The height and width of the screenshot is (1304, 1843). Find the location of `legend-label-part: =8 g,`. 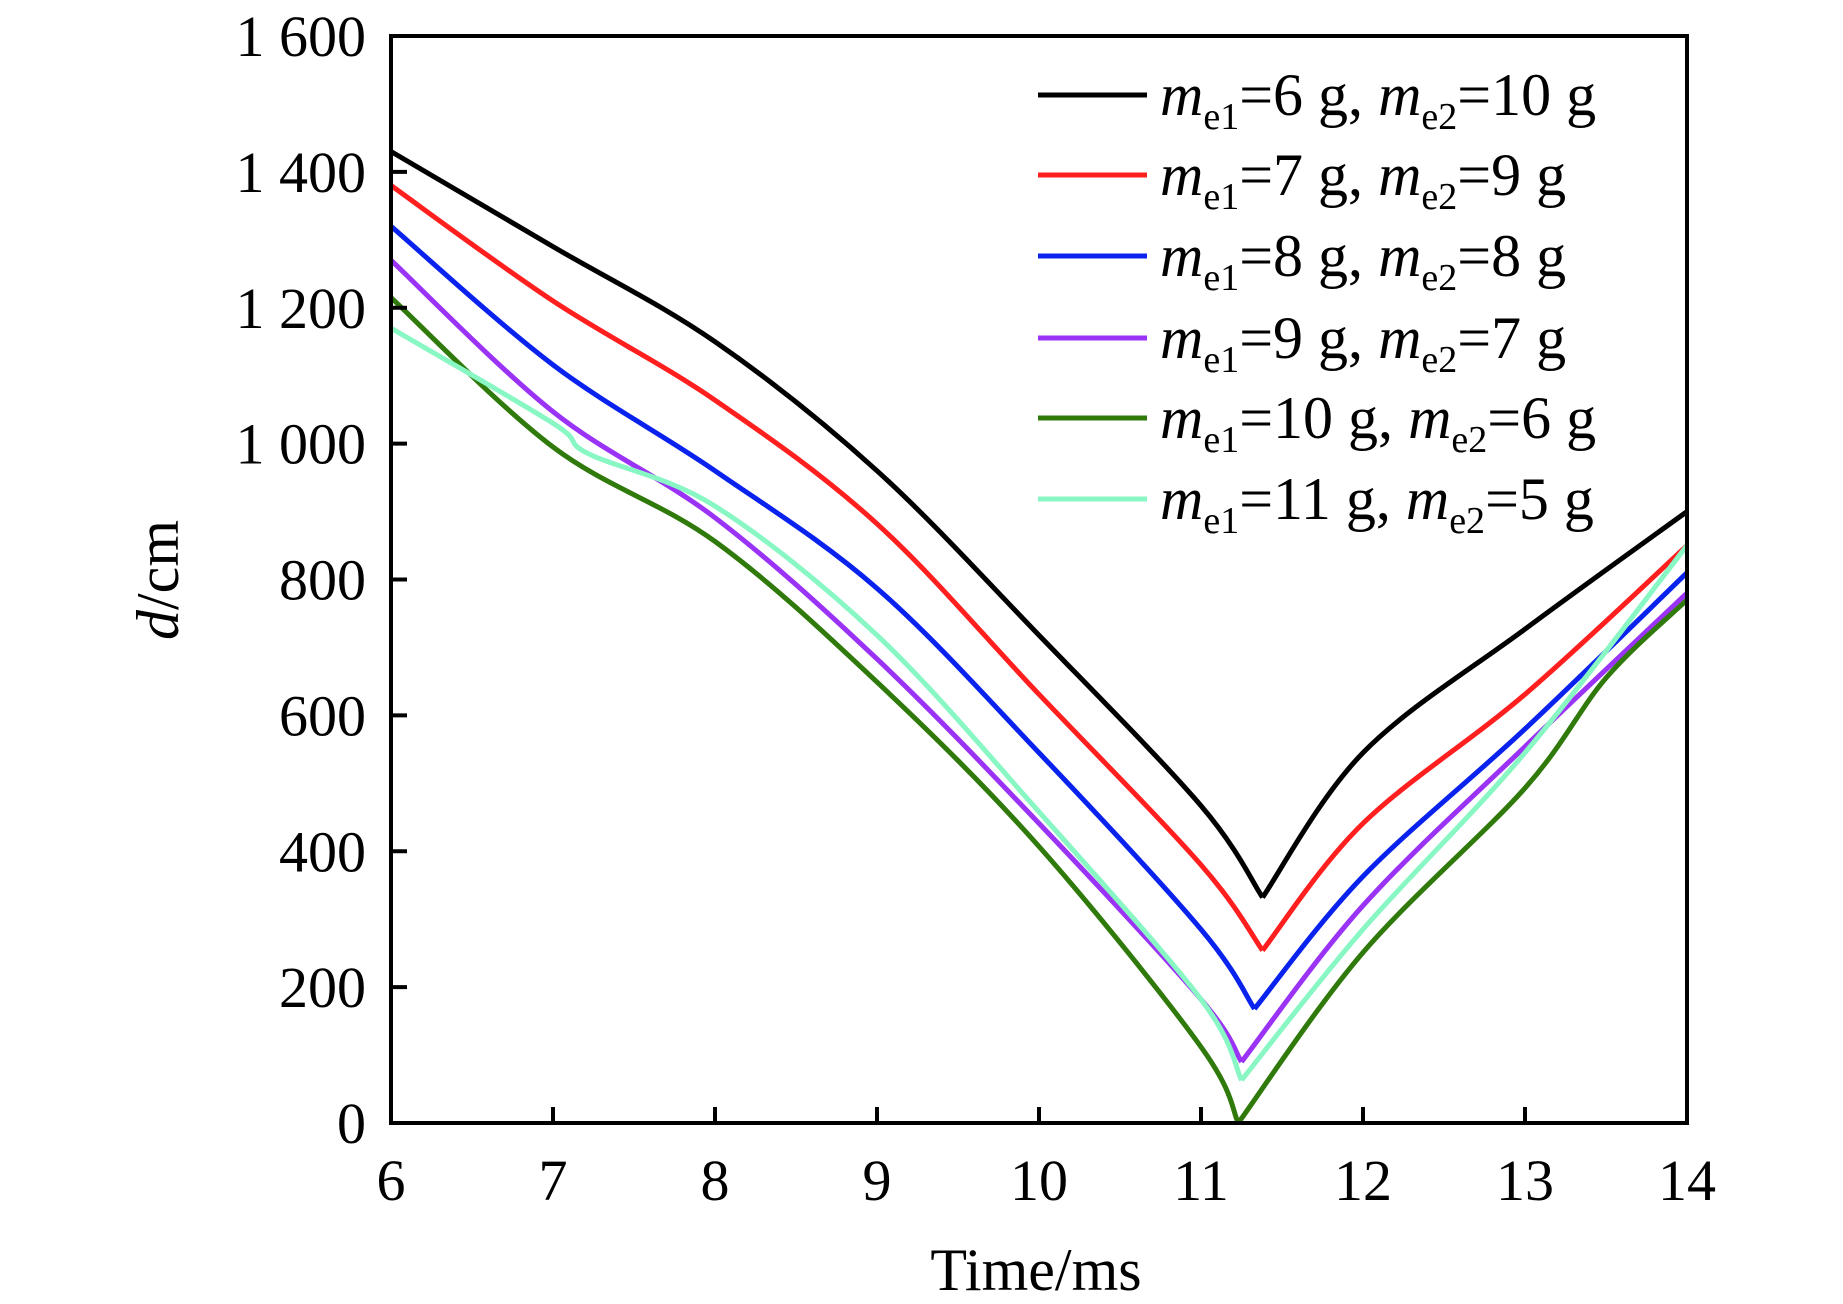

legend-label-part: =8 g, is located at coordinates (1308, 256).